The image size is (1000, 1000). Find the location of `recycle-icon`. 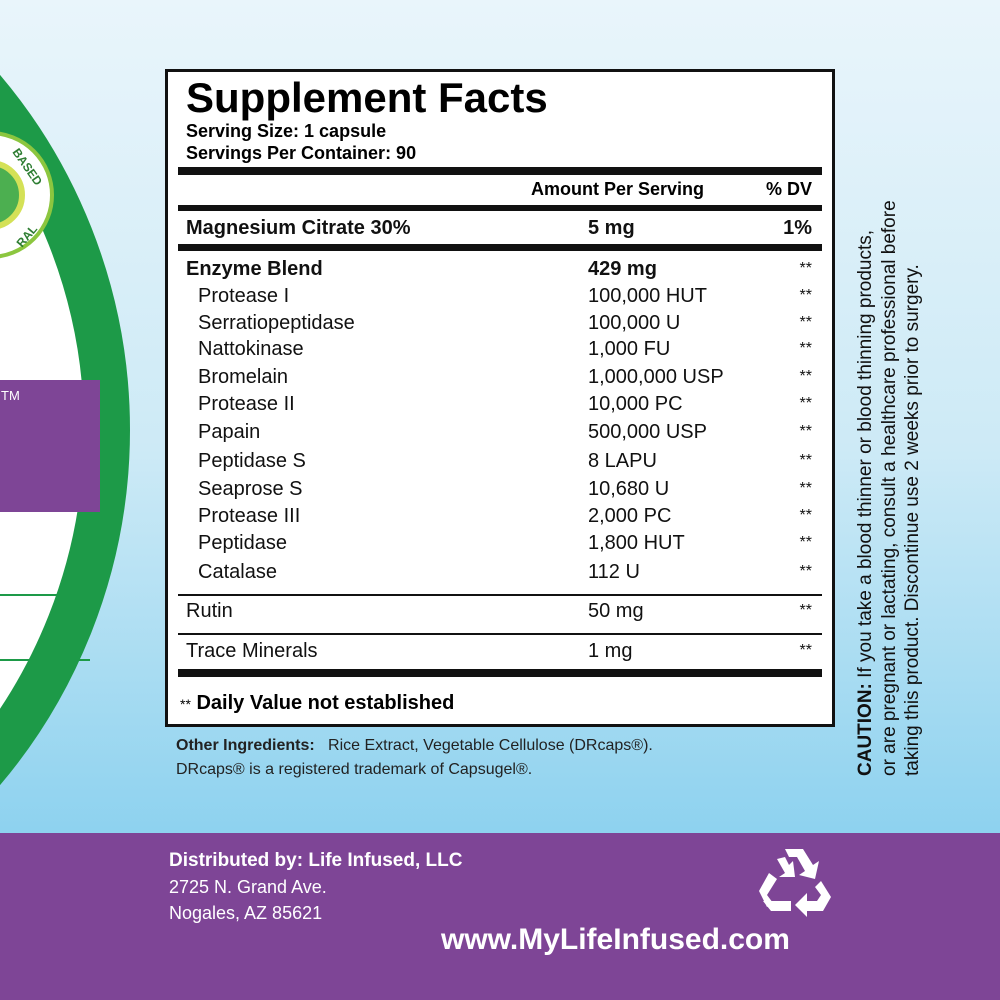

recycle-icon is located at coordinates (795, 883).